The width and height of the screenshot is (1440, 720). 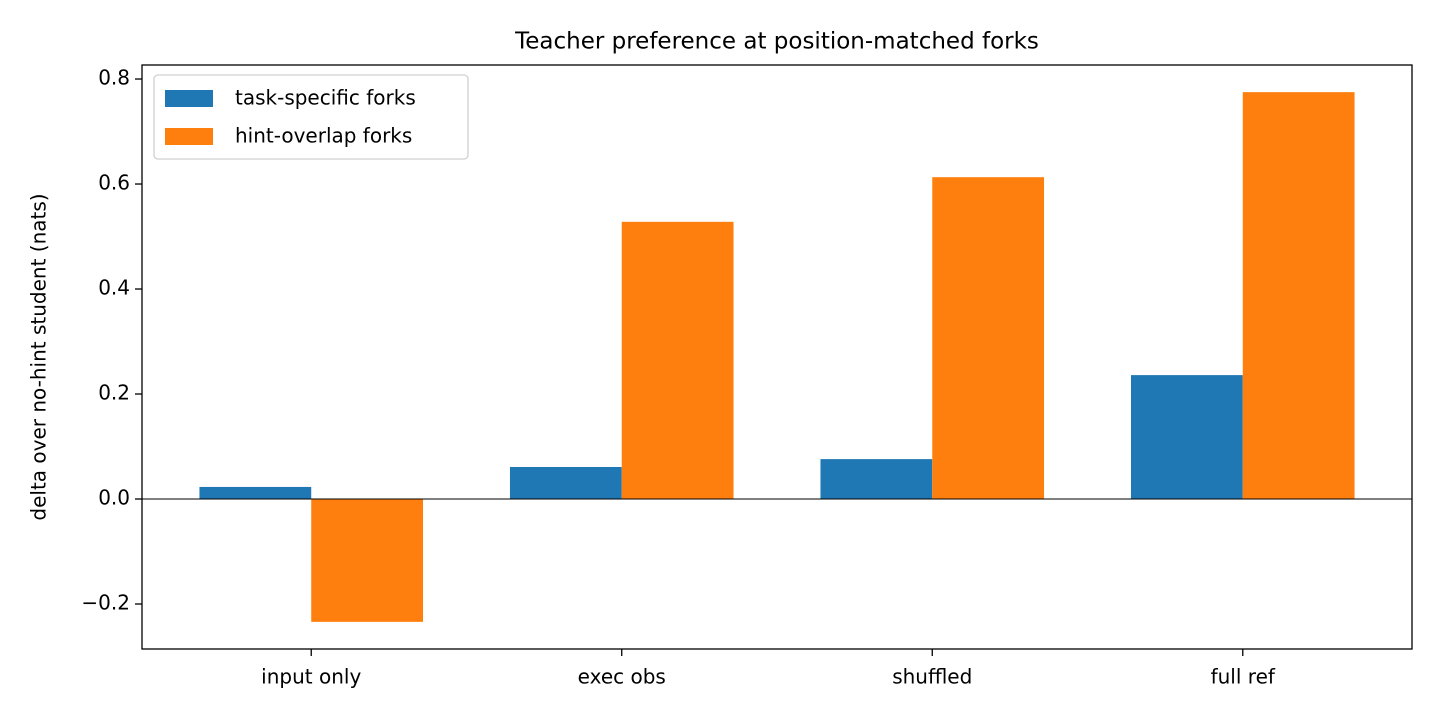 What do you see at coordinates (323, 136) in the screenshot?
I see `legend-label: hint-overlap forks` at bounding box center [323, 136].